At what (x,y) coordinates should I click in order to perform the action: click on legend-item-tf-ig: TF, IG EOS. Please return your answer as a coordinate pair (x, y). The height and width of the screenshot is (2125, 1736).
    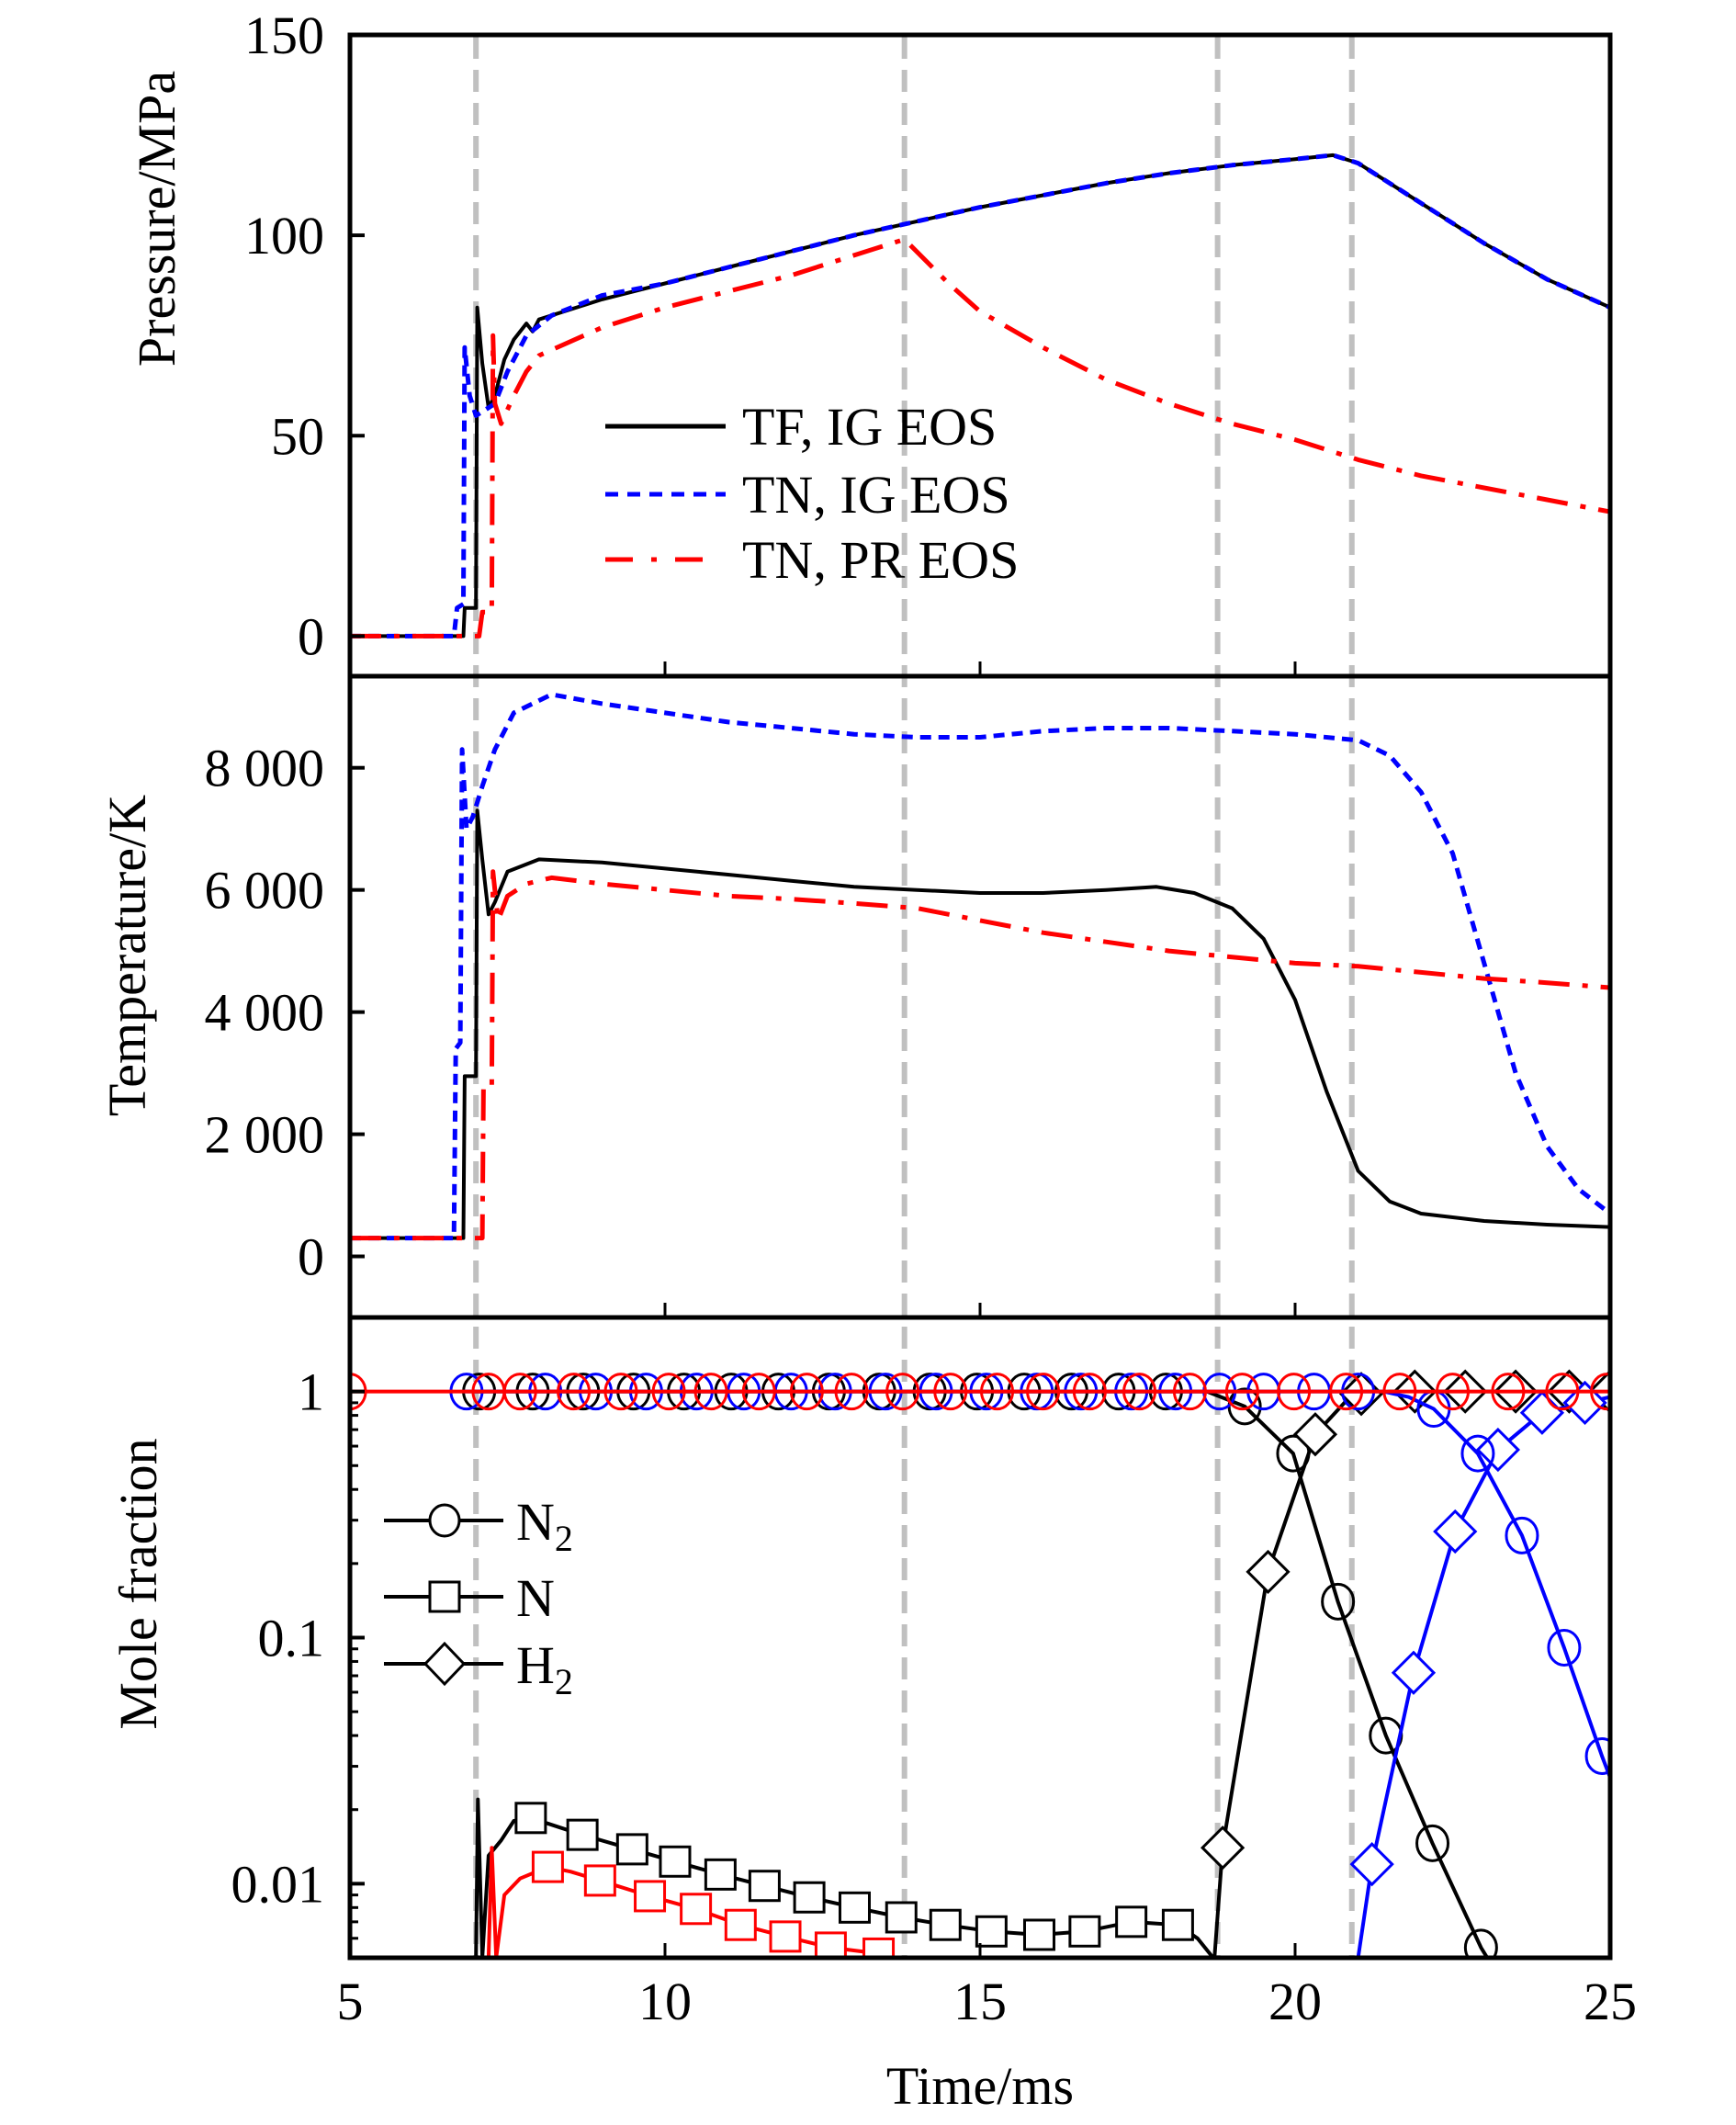
    Looking at the image, I should click on (801, 427).